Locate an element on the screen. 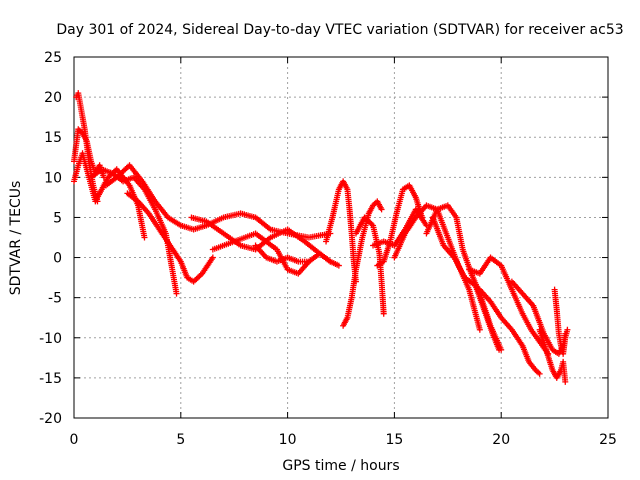  x-tick-label: 5 is located at coordinates (180, 440).